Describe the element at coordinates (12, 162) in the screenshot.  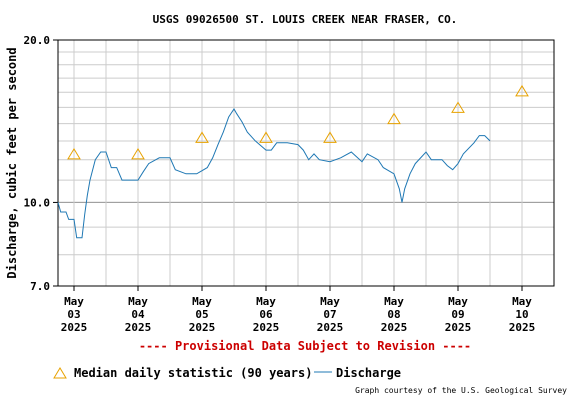
I see `y-axis-label: Discharge, cubic feet per second` at that location.